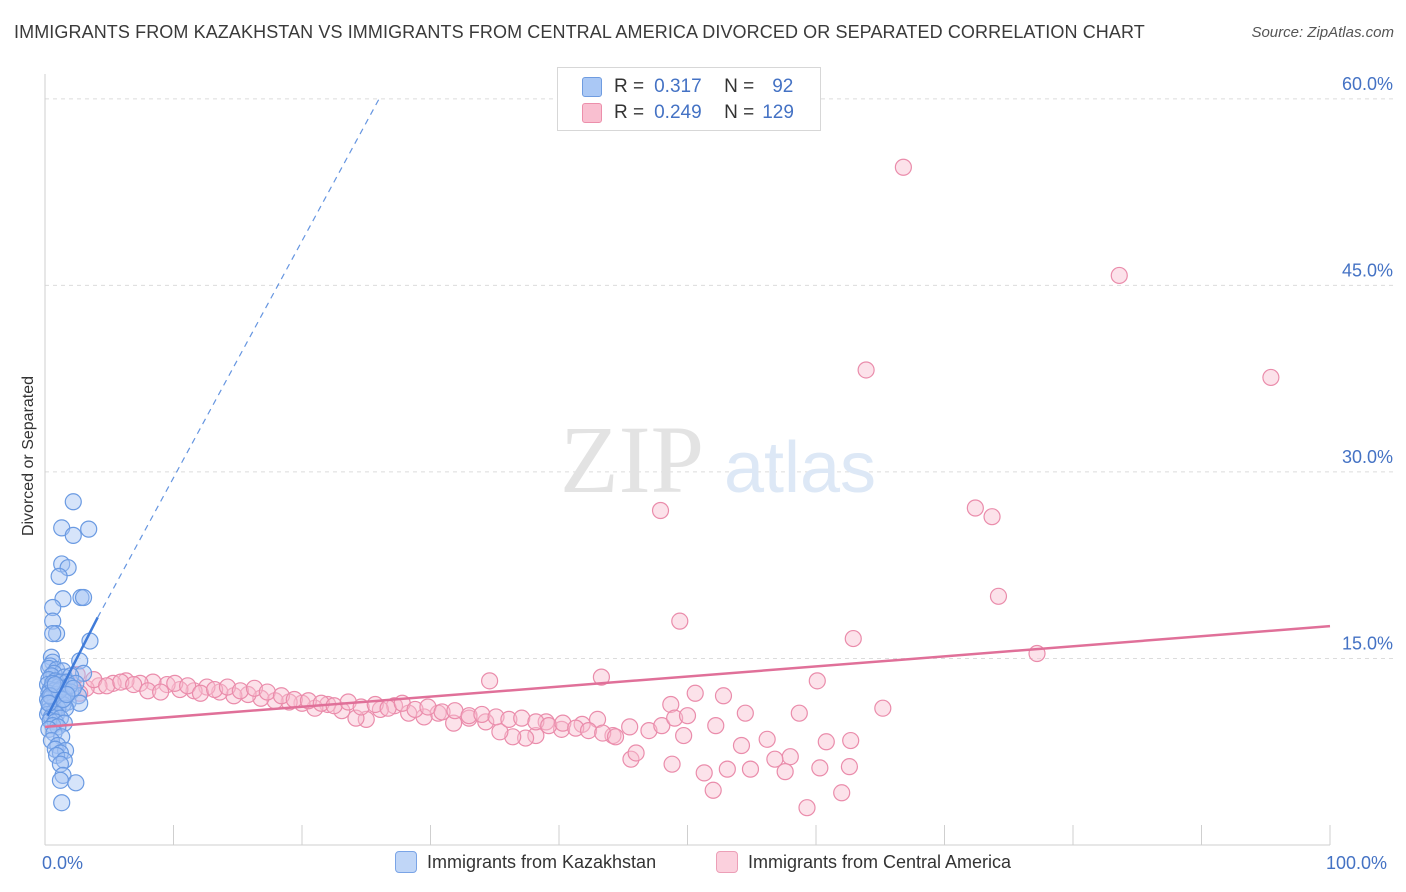 The image size is (1406, 892). I want to click on correlation-legend: R = 0.317 N = 92 R = 0.249 N = 129, so click(689, 99).